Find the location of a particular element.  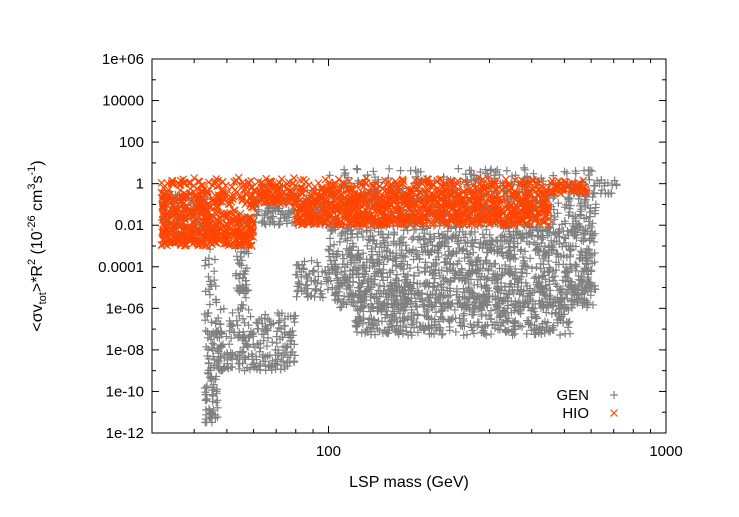

hio-point is located at coordinates (479, 184).